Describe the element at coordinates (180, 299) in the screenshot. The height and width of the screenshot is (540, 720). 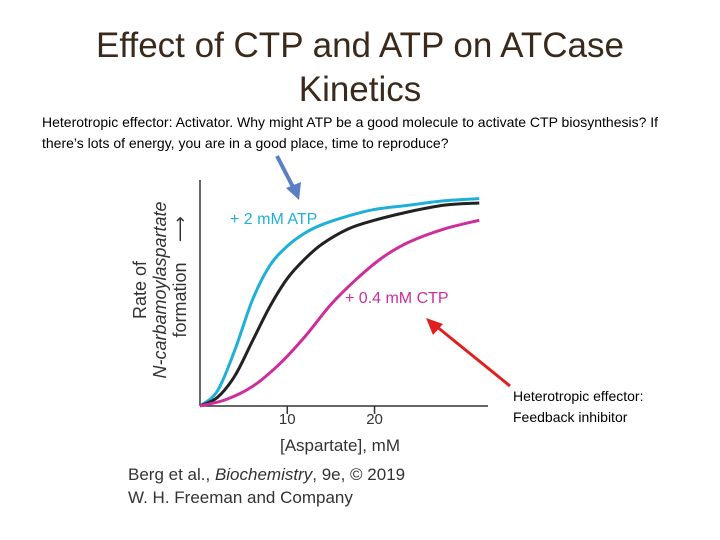
I see `y-axis-label-line3: formation` at that location.